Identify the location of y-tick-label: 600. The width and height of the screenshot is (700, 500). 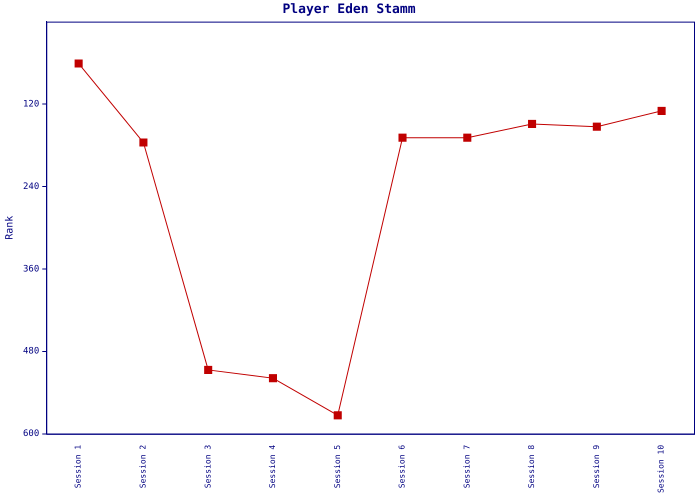
(31, 434).